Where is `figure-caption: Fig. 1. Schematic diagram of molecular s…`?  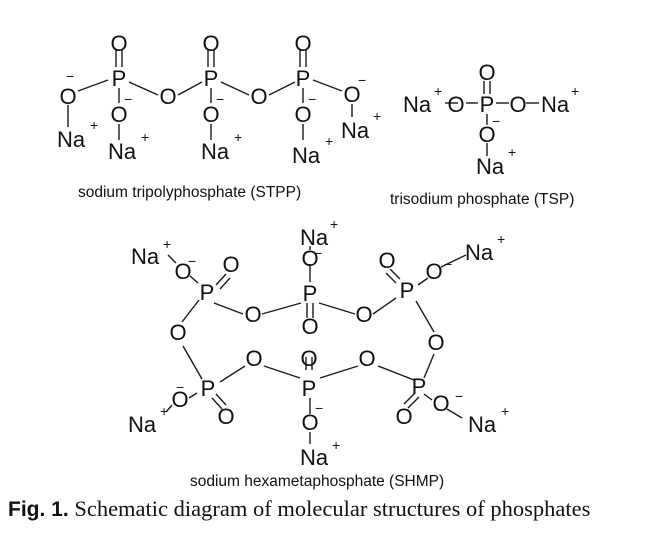
figure-caption: Fig. 1. Schematic diagram of molecular s… is located at coordinates (333, 509).